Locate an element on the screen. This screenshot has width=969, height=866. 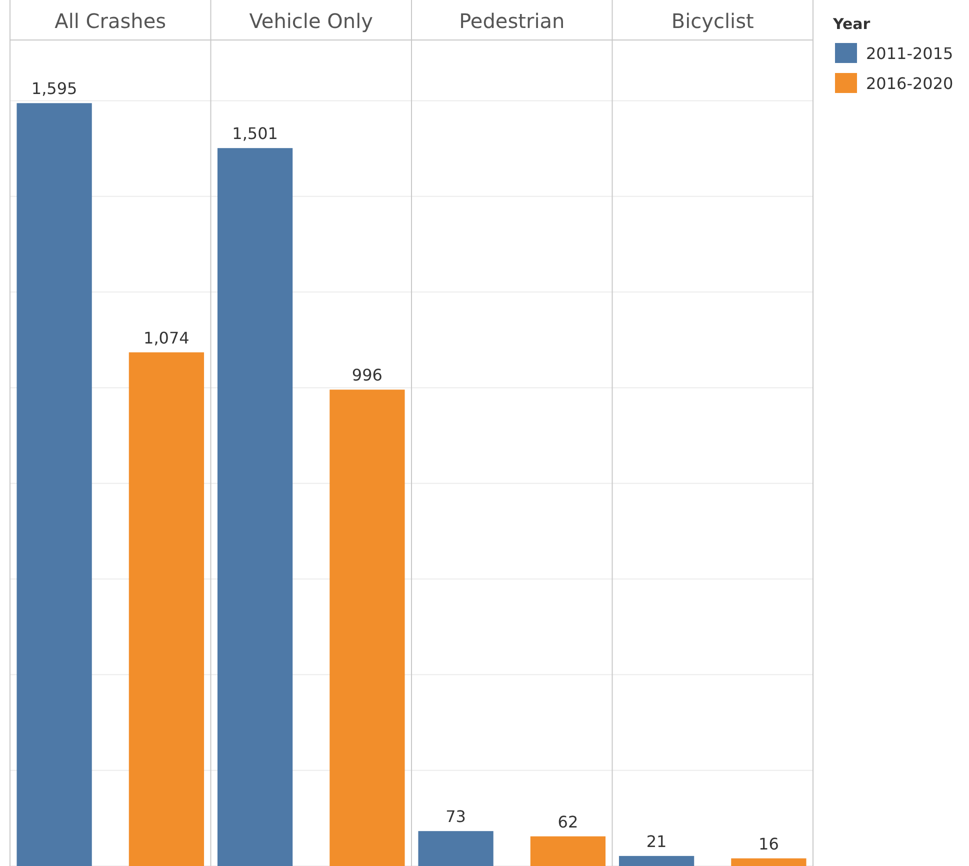
x-tick-label: Pedestrian is located at coordinates (512, 21).